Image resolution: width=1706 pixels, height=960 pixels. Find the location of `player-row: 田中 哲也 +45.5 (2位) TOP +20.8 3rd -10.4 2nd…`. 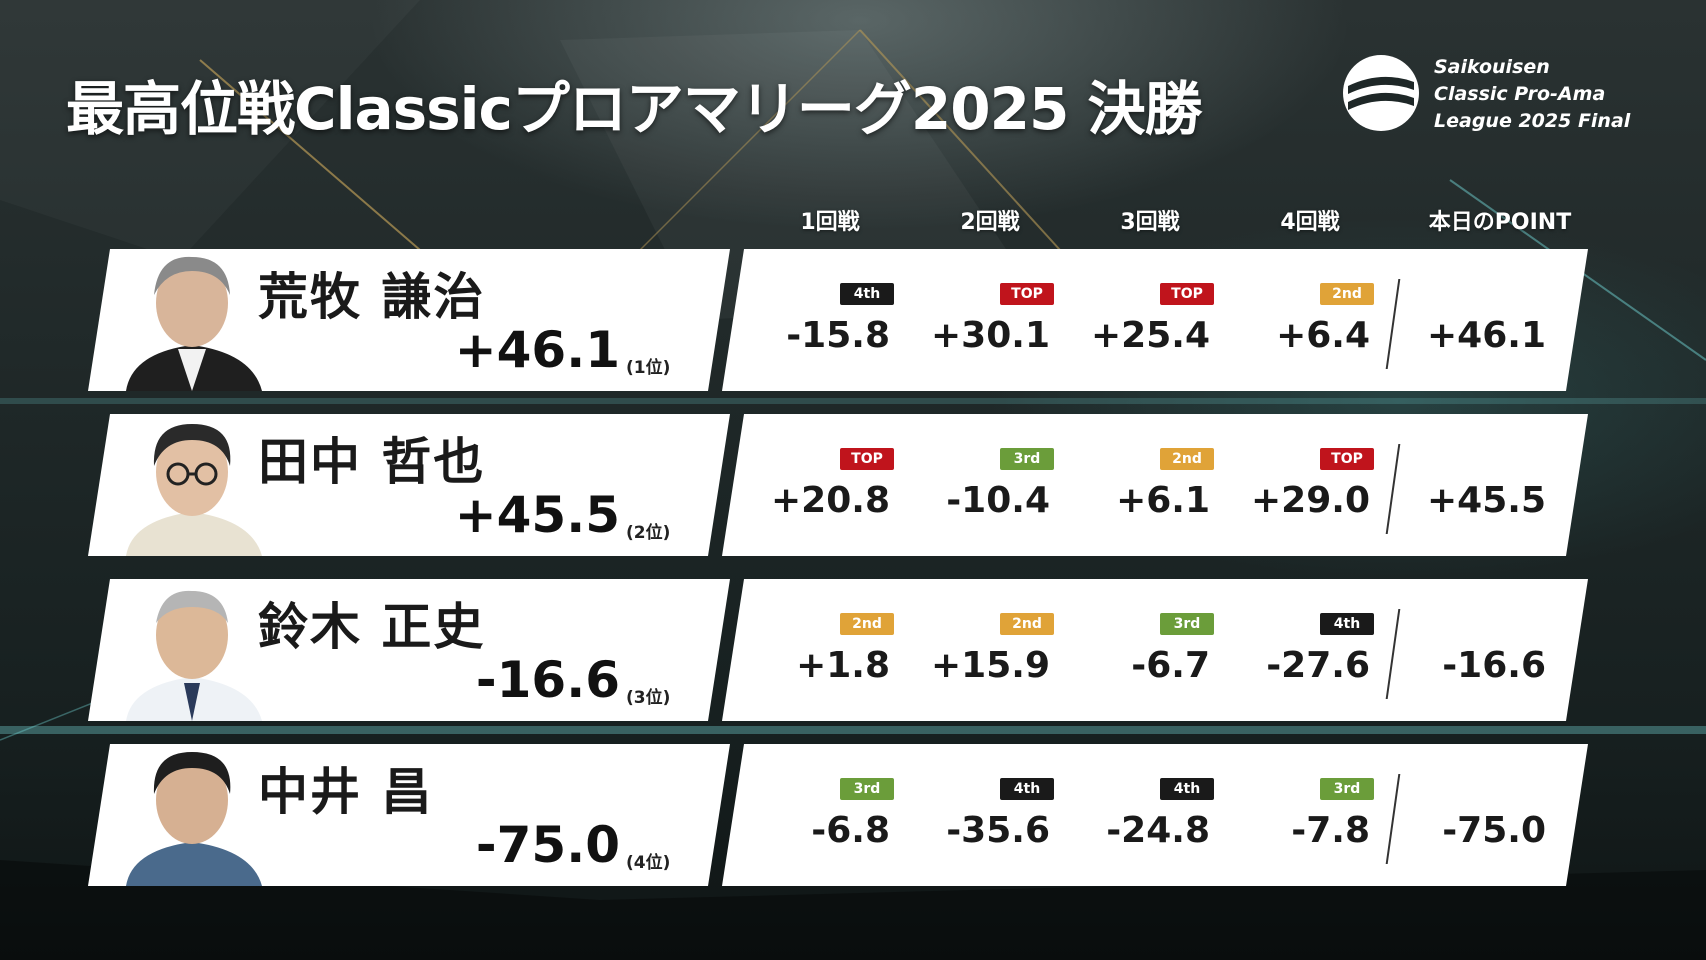

player-row: 田中 哲也 +45.5 (2位) TOP +20.8 3rd -10.4 2nd… is located at coordinates (853, 485).